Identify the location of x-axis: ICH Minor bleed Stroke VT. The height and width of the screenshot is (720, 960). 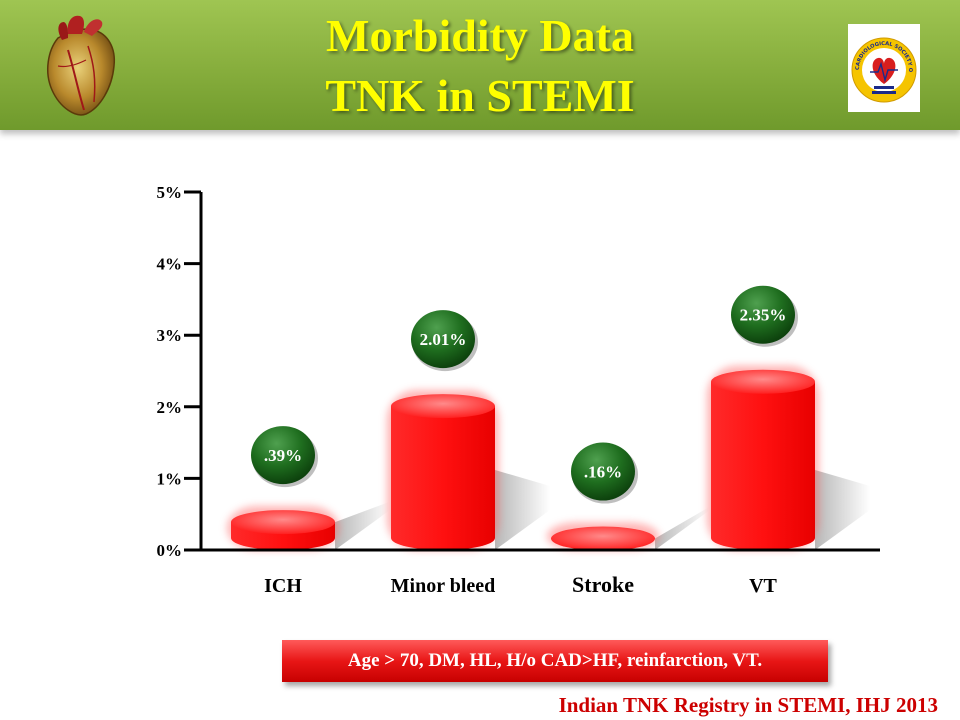
(540, 572).